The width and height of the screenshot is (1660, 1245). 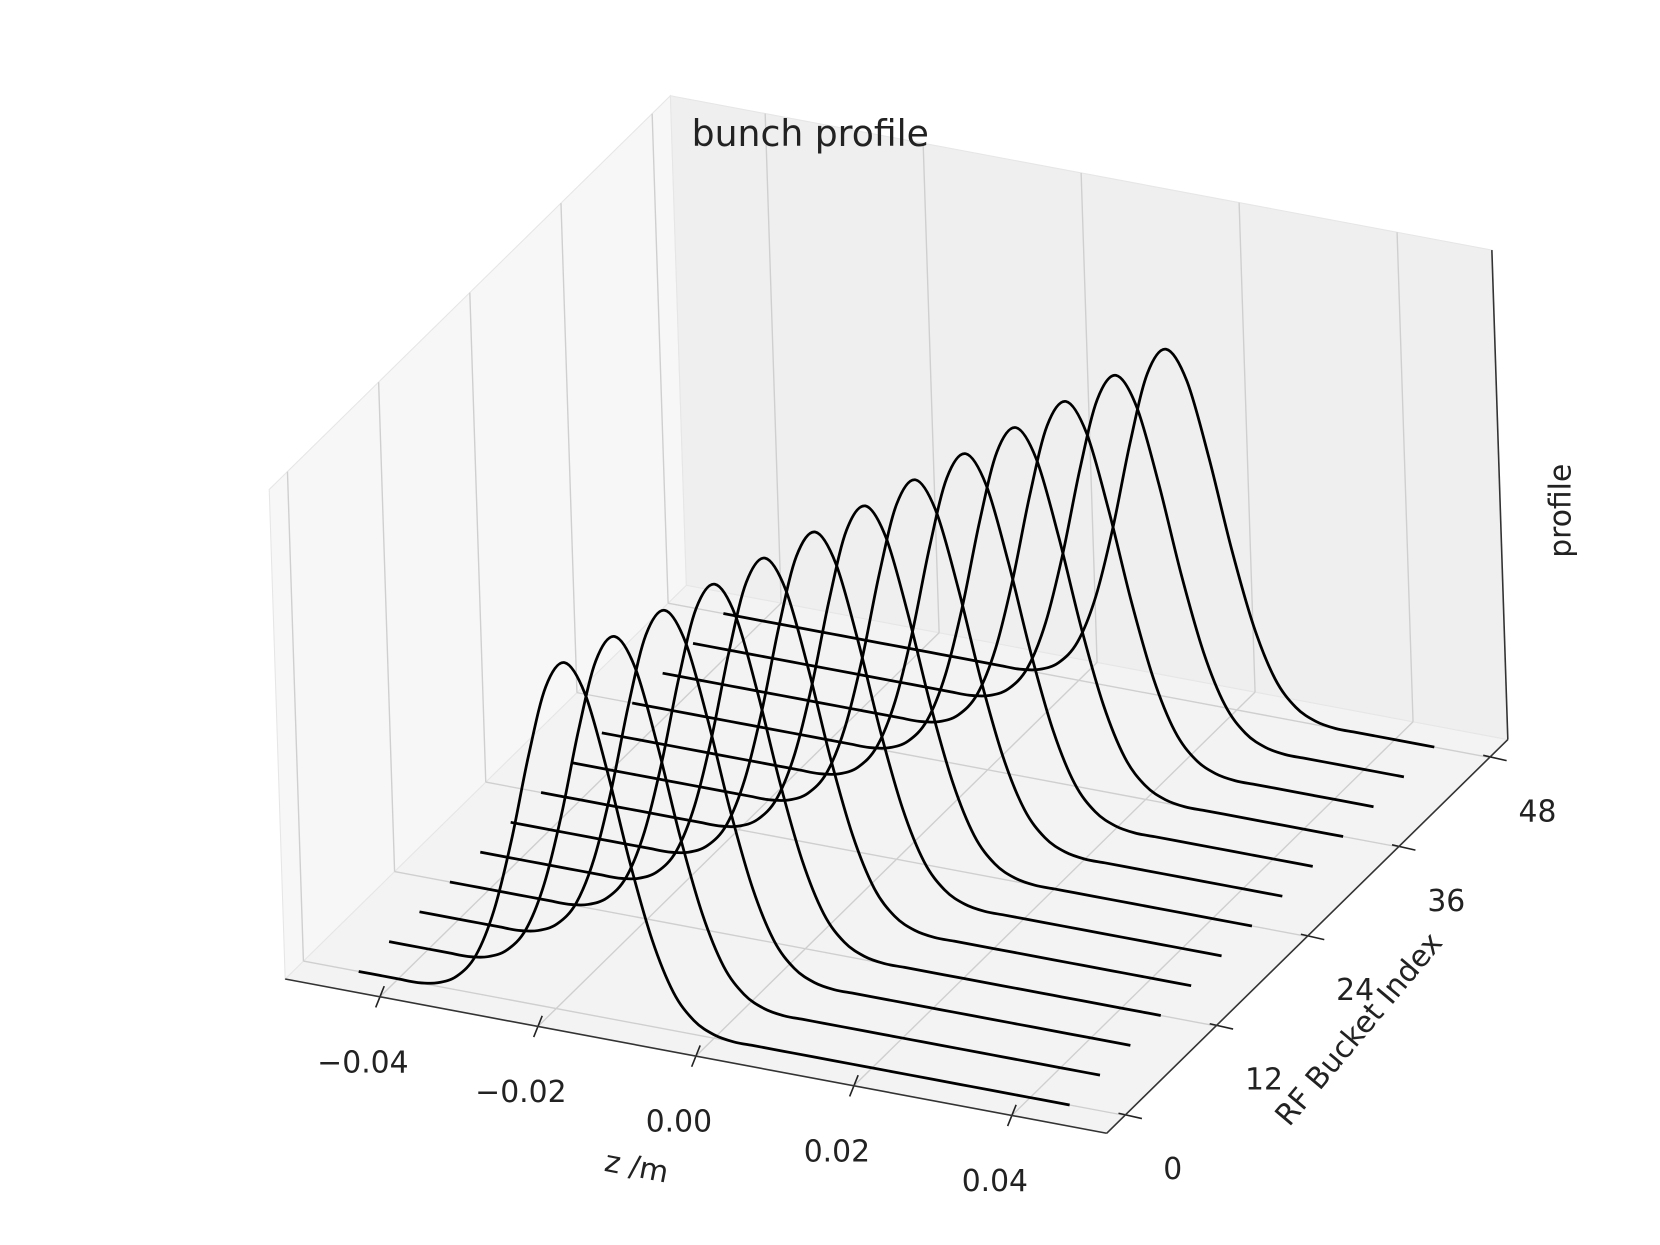 I want to click on y-axis-label: RF Bucket Index, so click(x=1358, y=1029).